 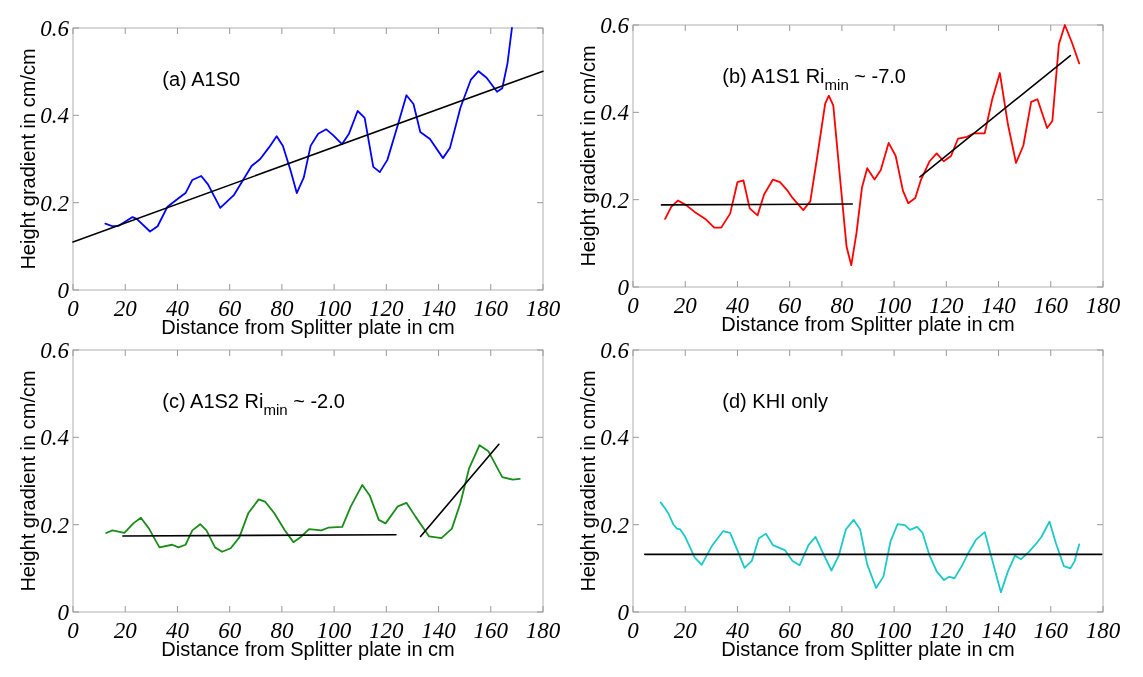 I want to click on text: (d) KHI only, so click(x=775, y=400).